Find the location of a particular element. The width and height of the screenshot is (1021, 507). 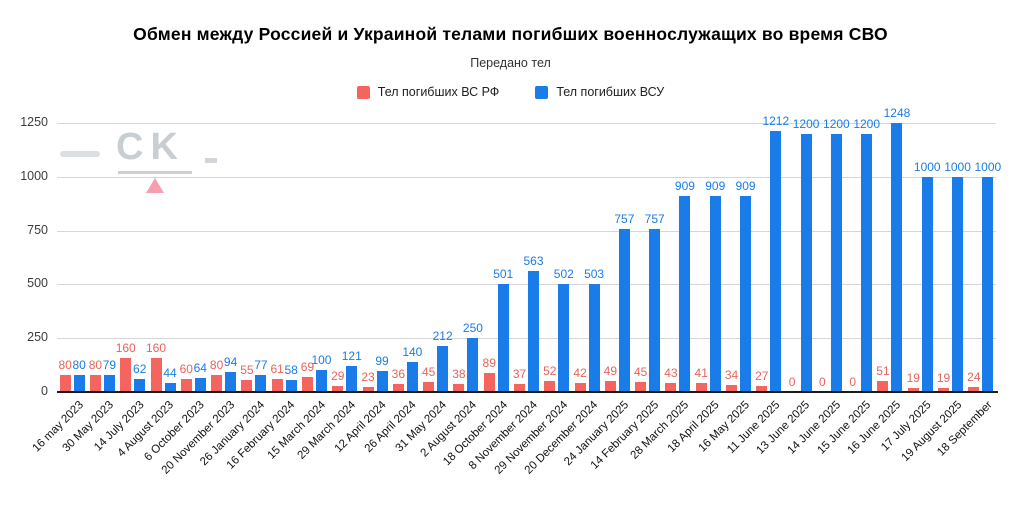

vsu-value-label: 1212 is located at coordinates (776, 121).